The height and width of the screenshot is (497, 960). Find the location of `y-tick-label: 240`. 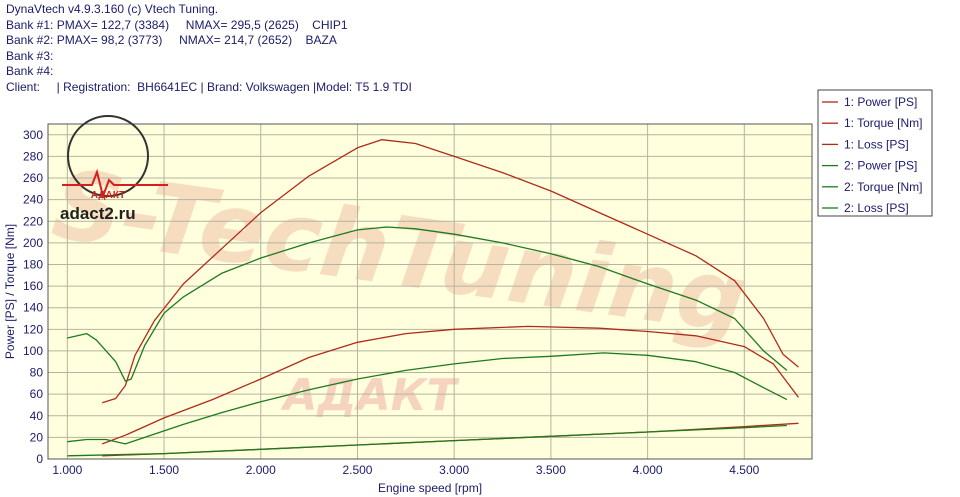

y-tick-label: 240 is located at coordinates (33, 200).